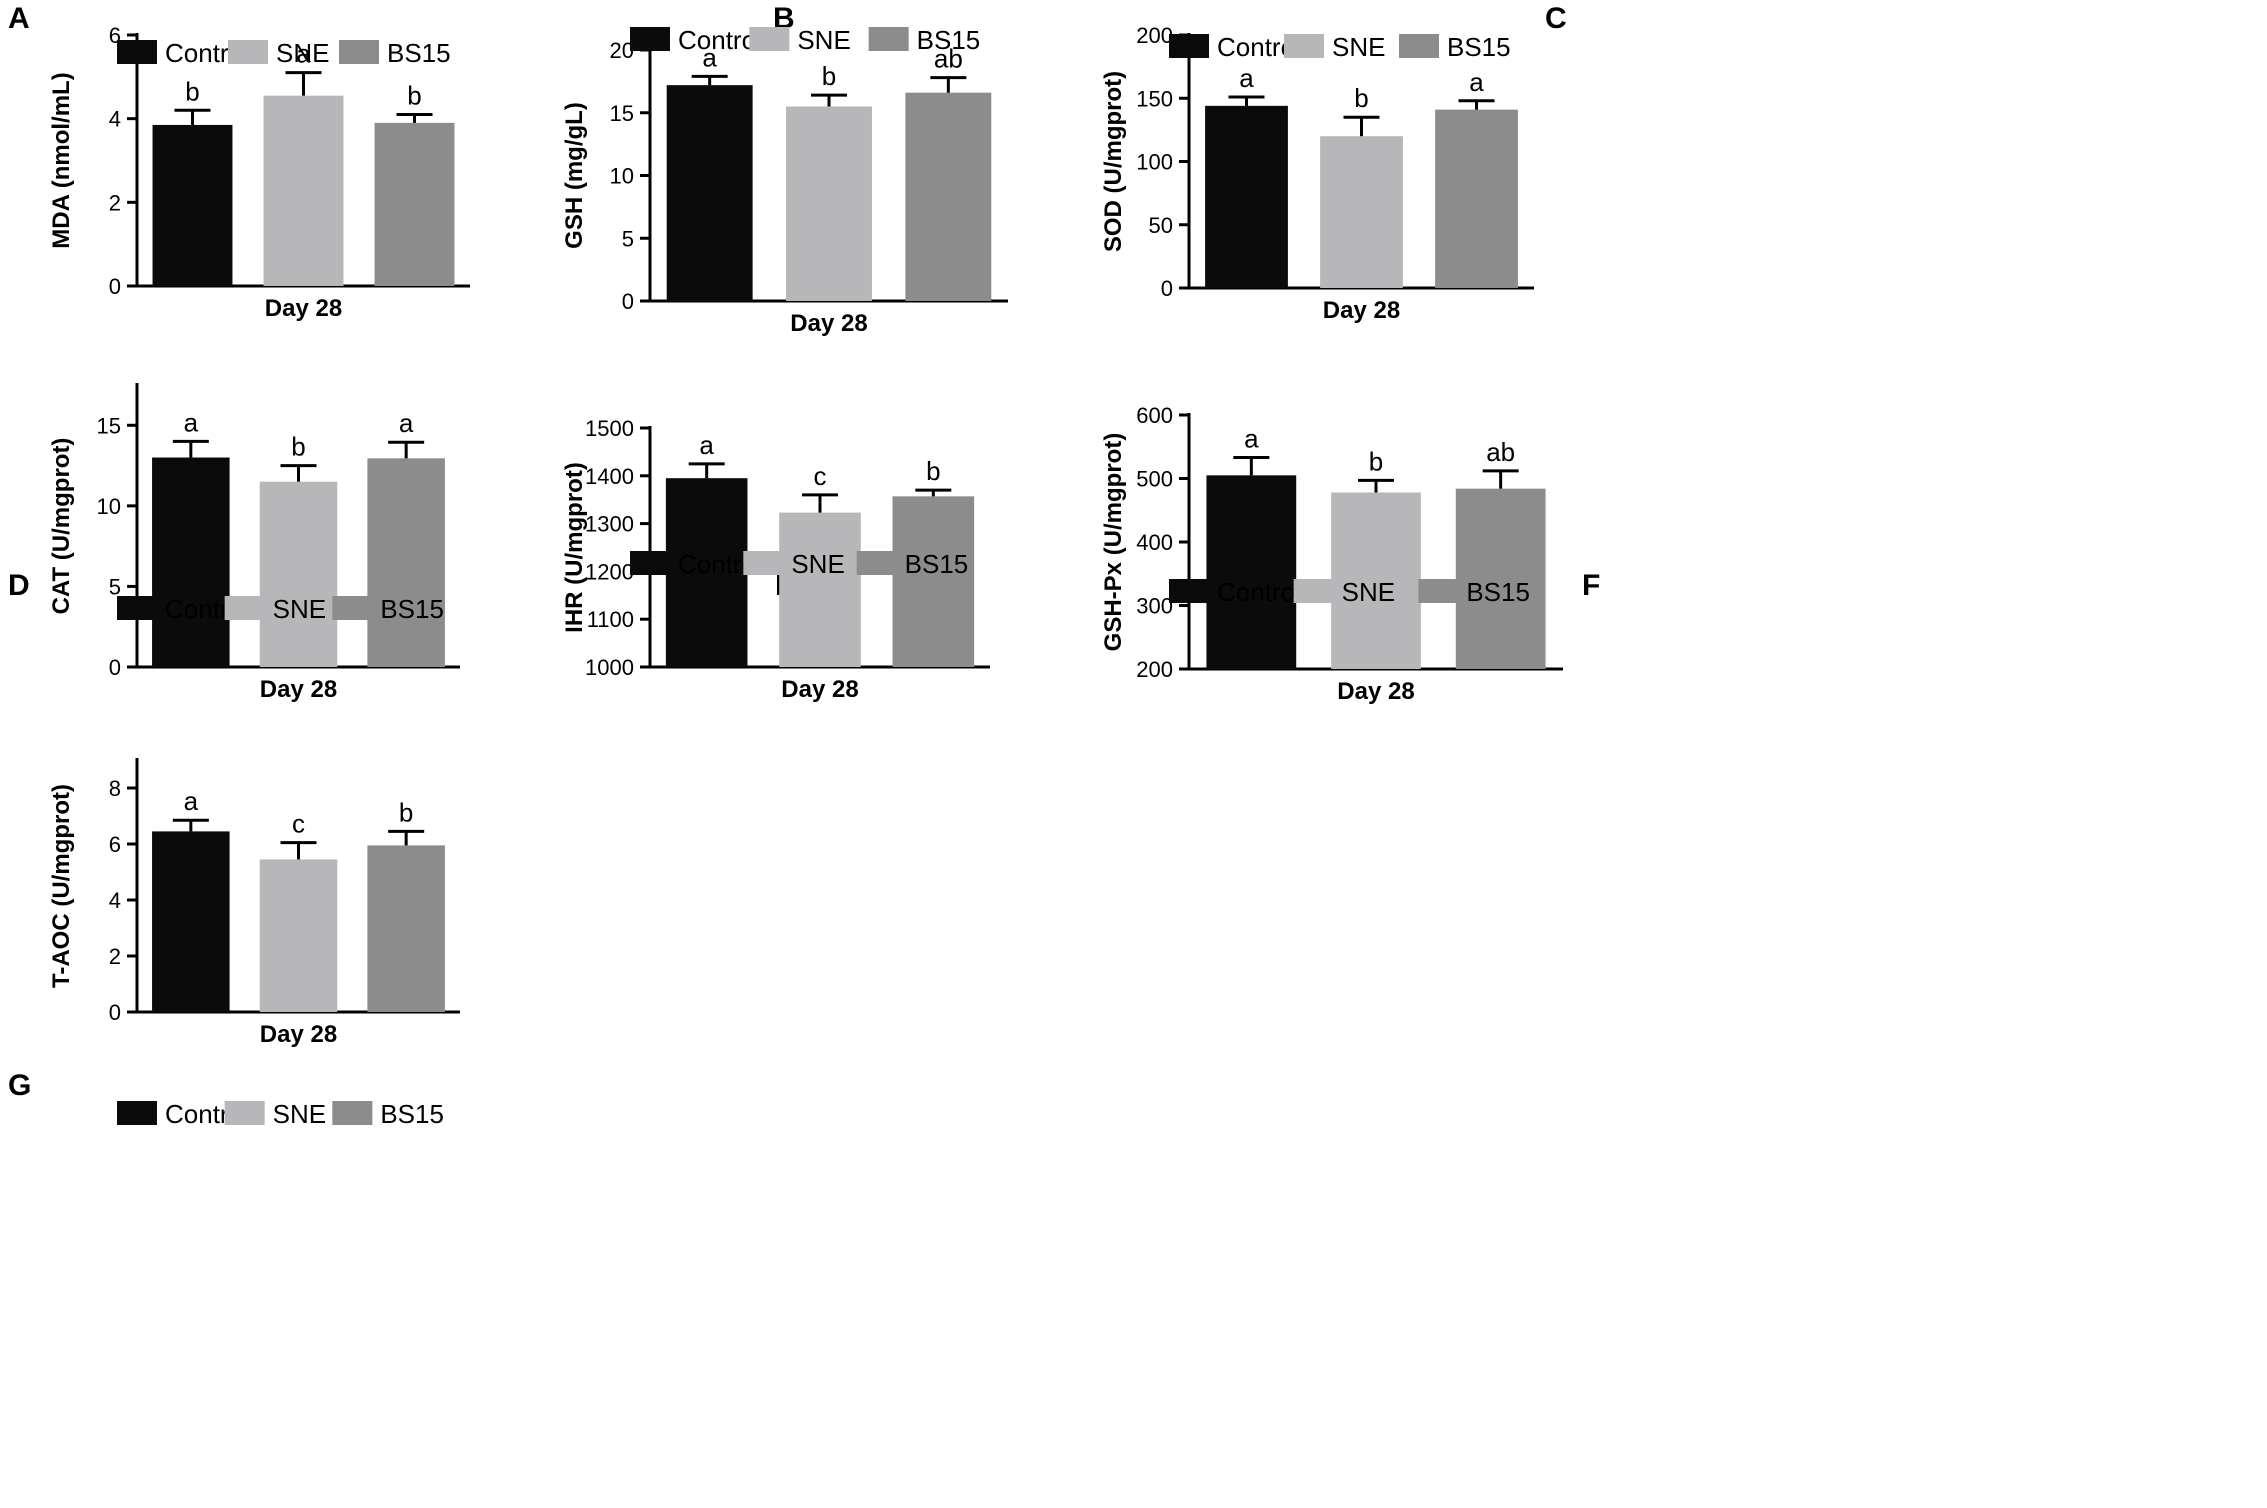  I want to click on y-tick-label: 1100, so click(610, 619).